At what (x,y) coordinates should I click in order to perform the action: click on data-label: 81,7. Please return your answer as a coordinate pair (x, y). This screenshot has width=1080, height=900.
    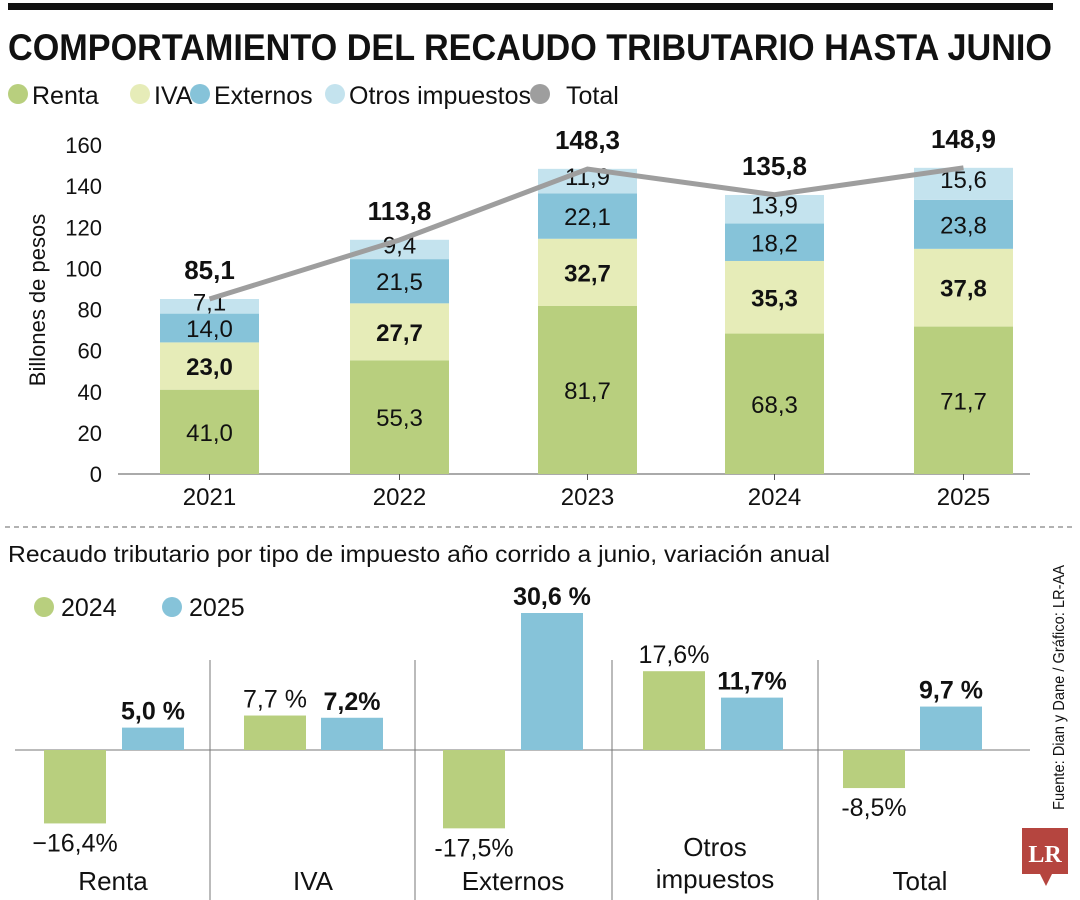
    Looking at the image, I should click on (587, 391).